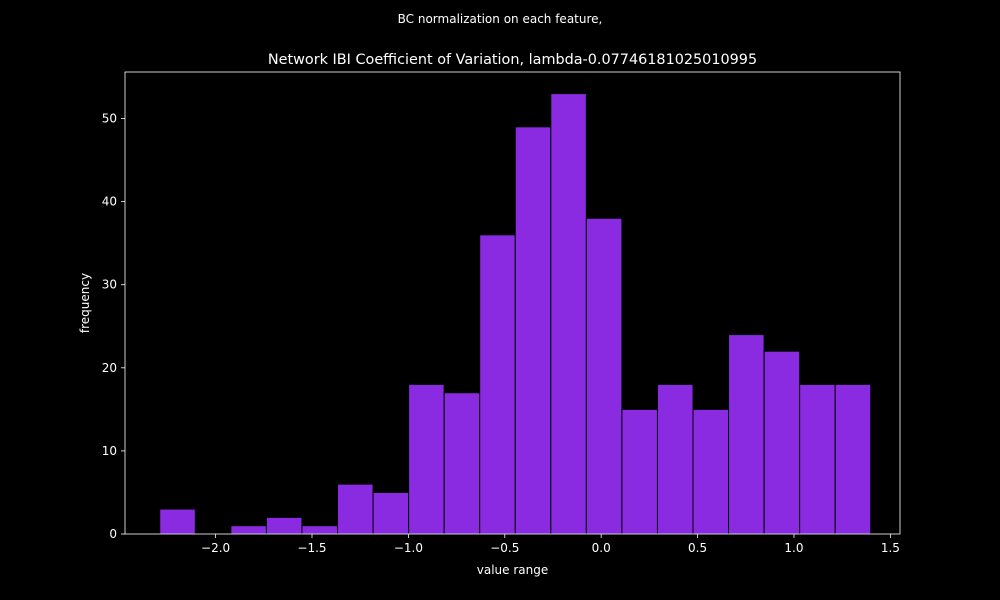  I want to click on x-axis-label: value range, so click(512, 570).